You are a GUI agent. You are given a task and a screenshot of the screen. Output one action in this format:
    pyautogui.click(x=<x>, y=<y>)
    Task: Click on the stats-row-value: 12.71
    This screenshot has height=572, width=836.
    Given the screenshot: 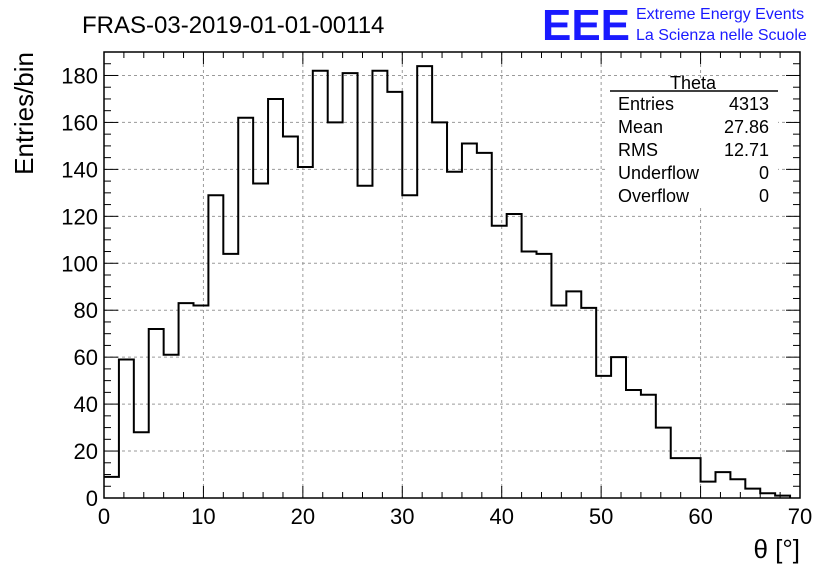 What is the action you would take?
    pyautogui.click(x=746, y=150)
    